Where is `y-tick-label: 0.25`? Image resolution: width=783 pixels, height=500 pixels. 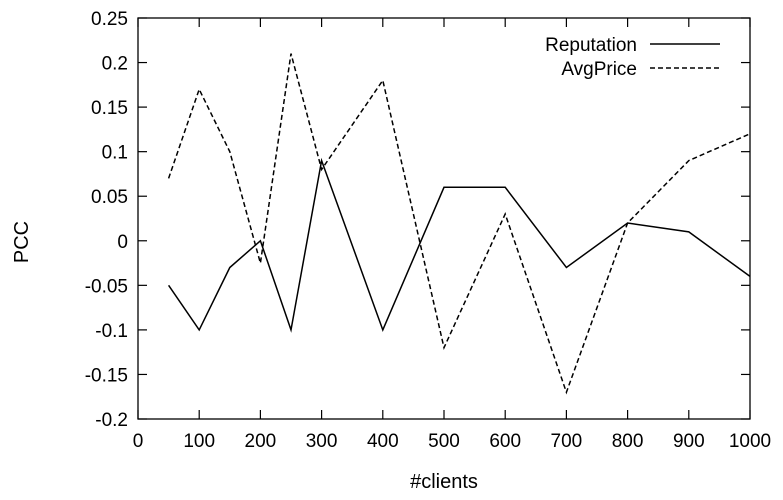 y-tick-label: 0.25 is located at coordinates (109, 19).